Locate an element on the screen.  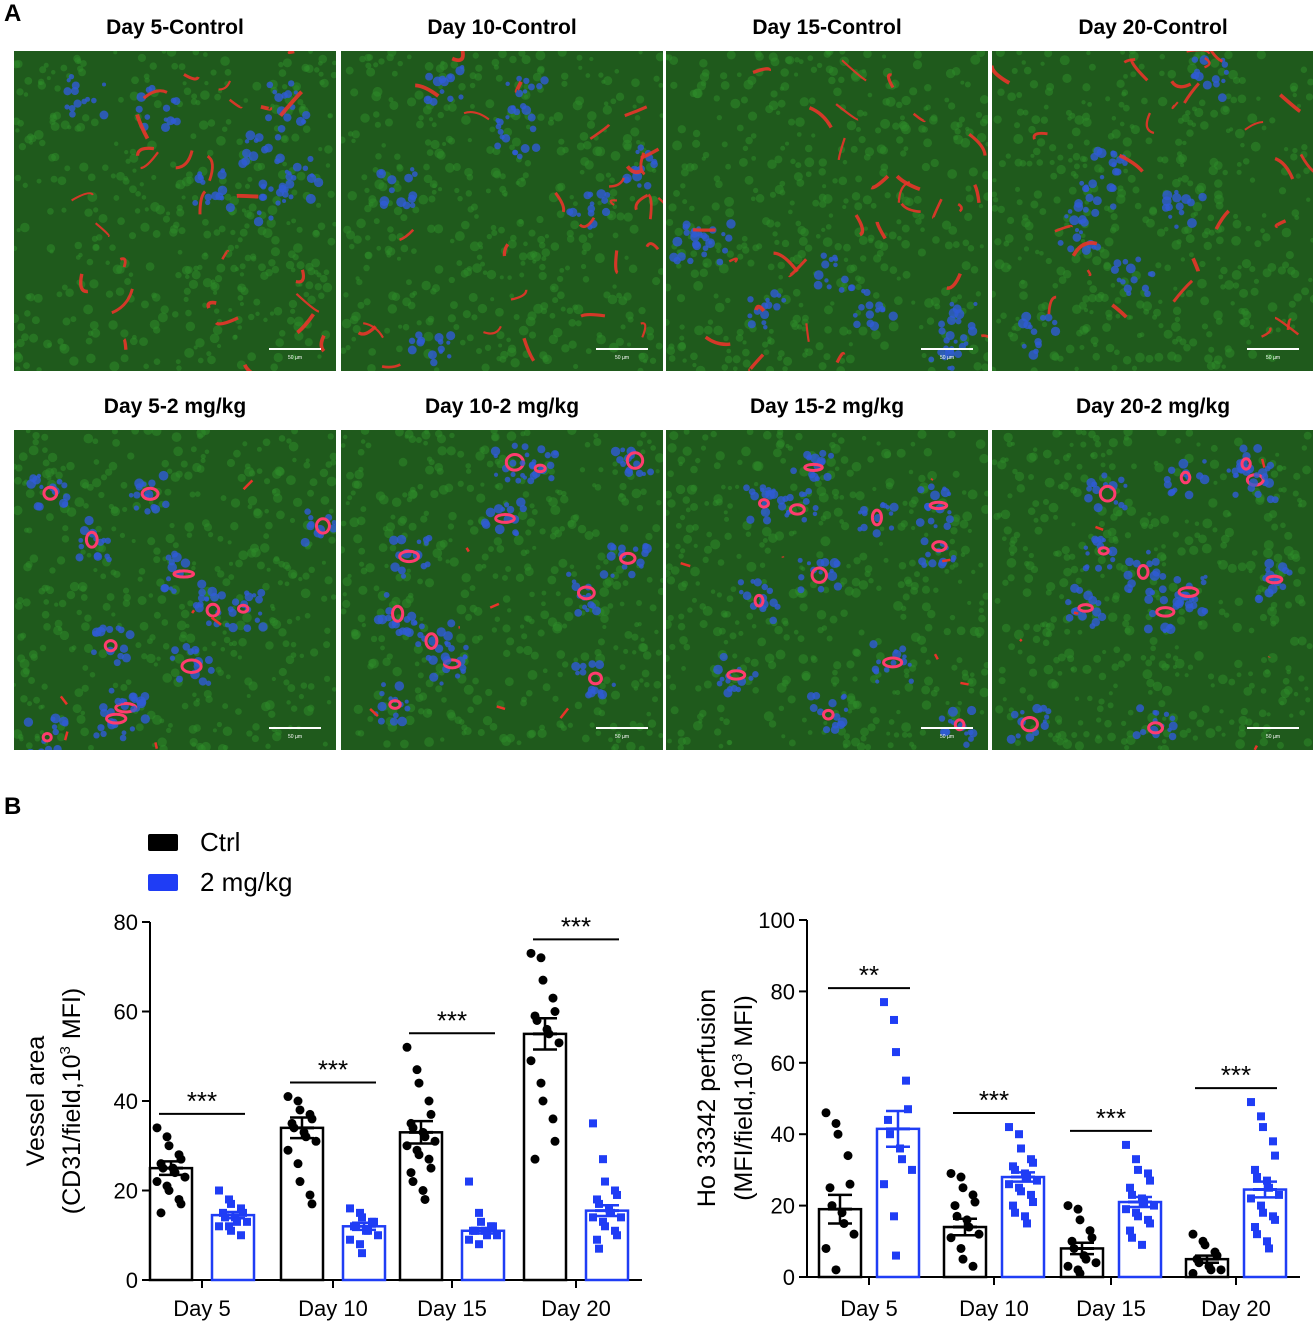
x-tick-label: Day 5 is located at coordinates (868, 1308).